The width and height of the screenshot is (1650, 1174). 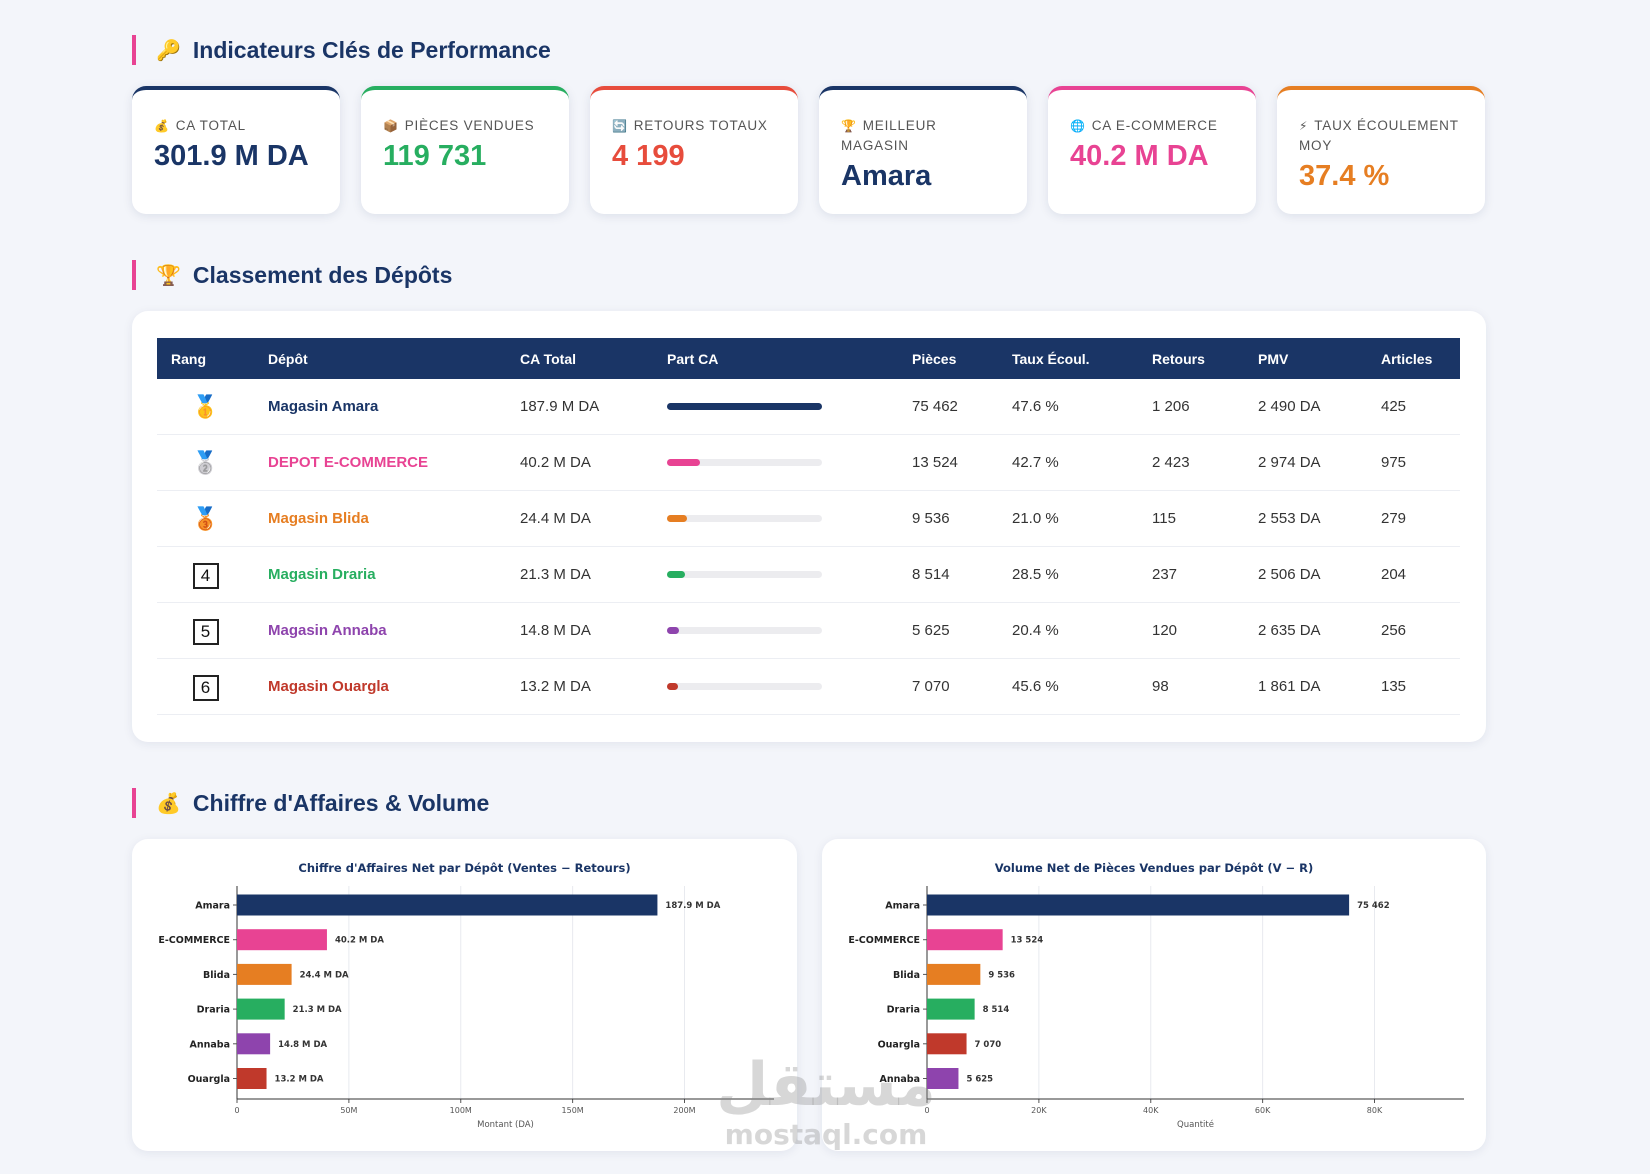 I want to click on taux-cell: 45.6 %, so click(x=1068, y=686).